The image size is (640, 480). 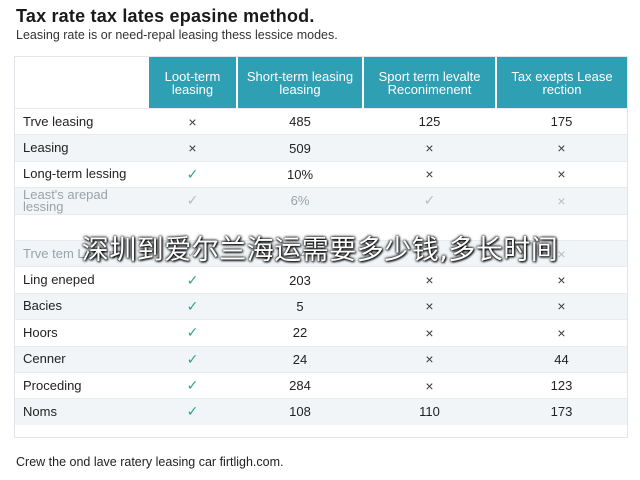 What do you see at coordinates (561, 411) in the screenshot?
I see `table-cell: 173` at bounding box center [561, 411].